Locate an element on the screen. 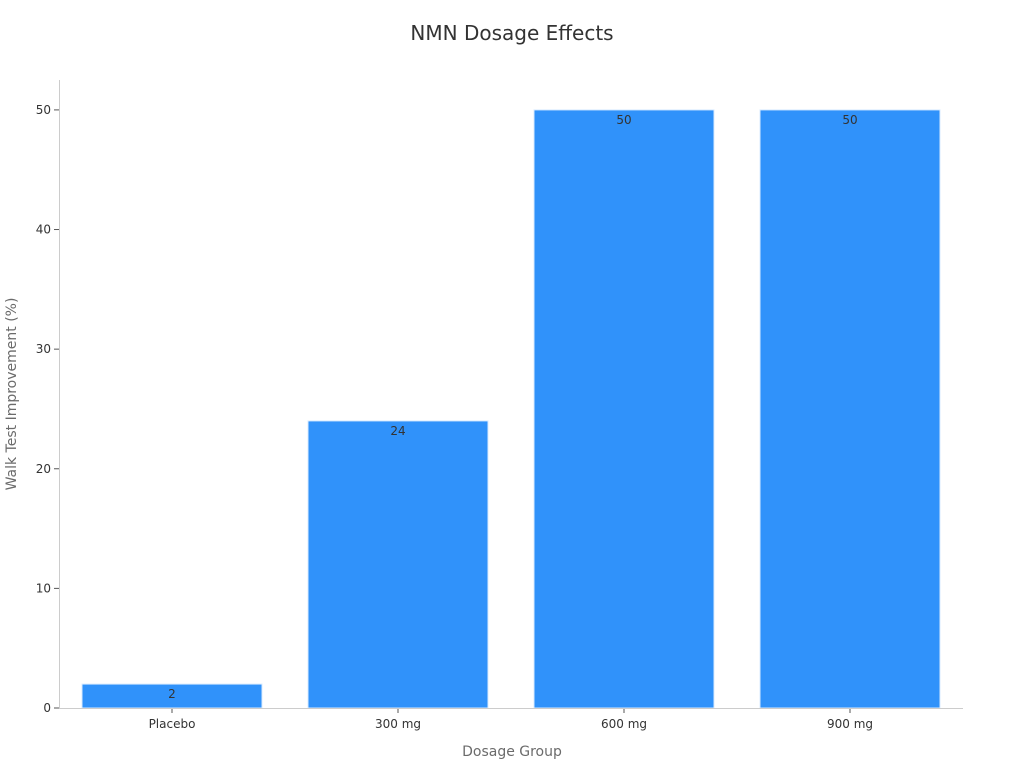  y-tick-label: 0 is located at coordinates (47, 708).